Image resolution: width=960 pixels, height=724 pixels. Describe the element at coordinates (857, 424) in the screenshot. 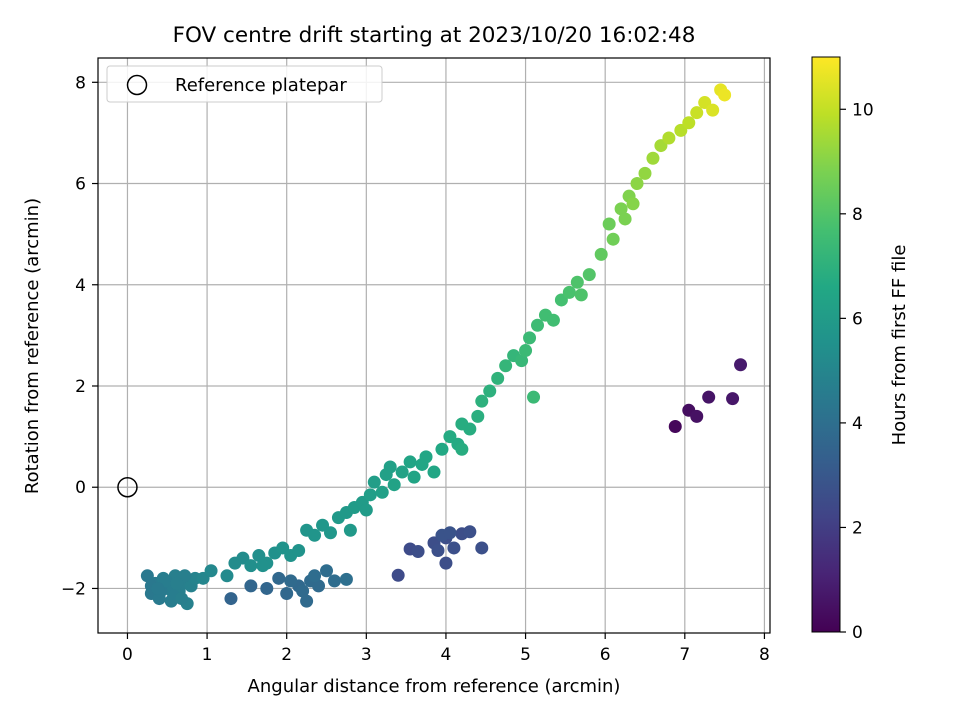

I see `colorbar-tick-label: 4` at that location.